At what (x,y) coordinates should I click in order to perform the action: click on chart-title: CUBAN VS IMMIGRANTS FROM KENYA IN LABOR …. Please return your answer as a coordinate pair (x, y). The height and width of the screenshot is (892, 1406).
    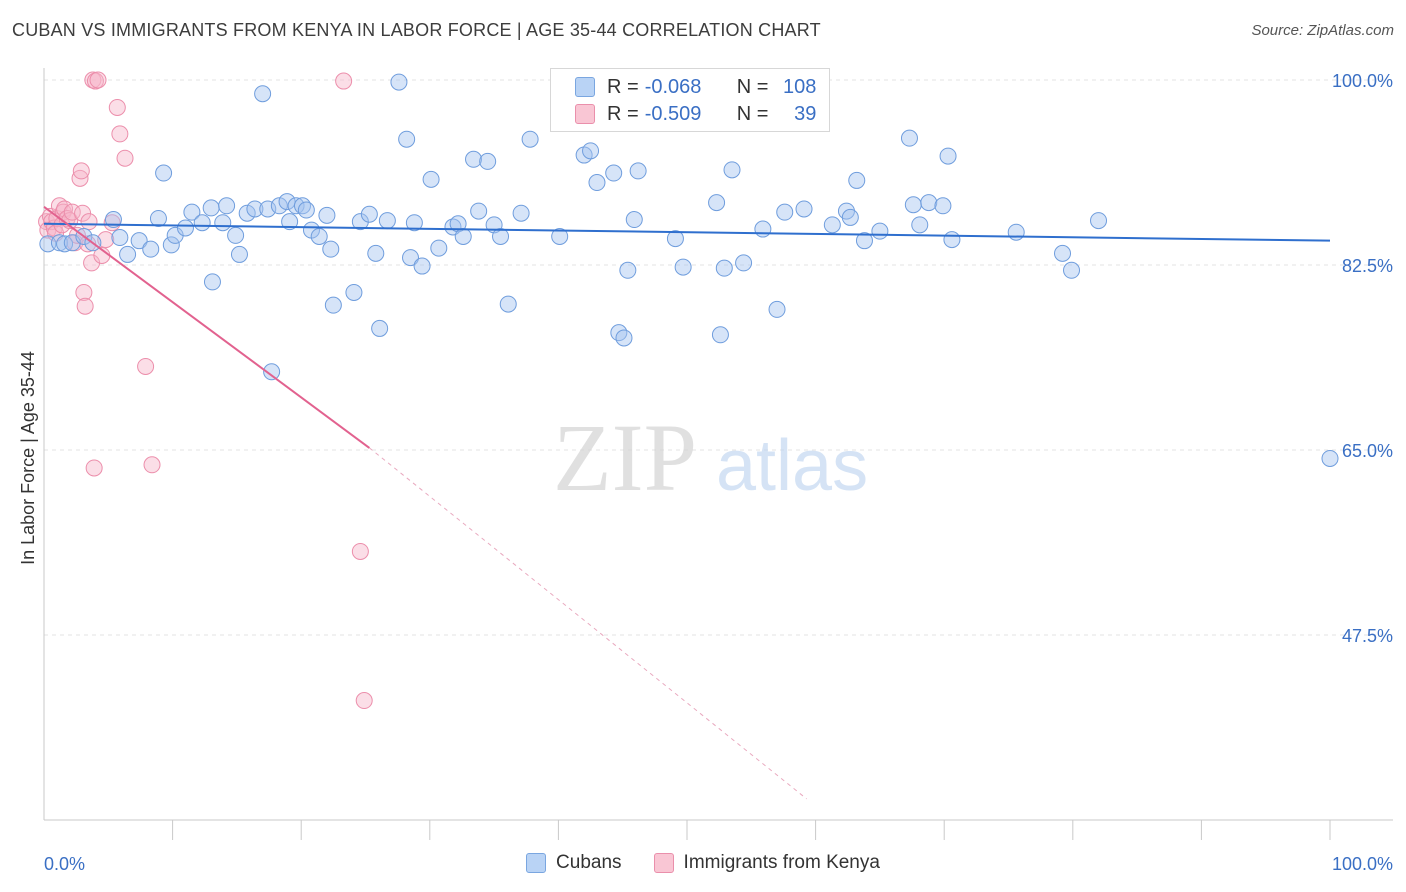
    Looking at the image, I should click on (416, 30).